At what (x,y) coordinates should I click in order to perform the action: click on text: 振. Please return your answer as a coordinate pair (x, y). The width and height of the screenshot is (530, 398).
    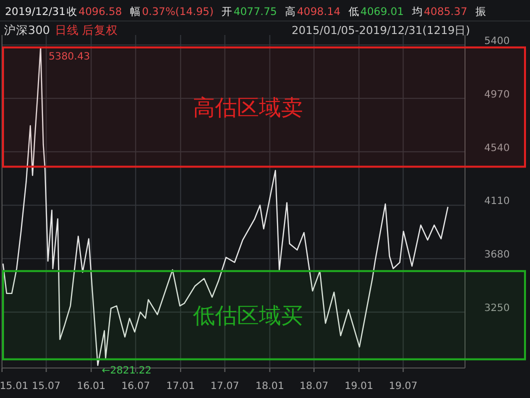
    Looking at the image, I should click on (480, 12).